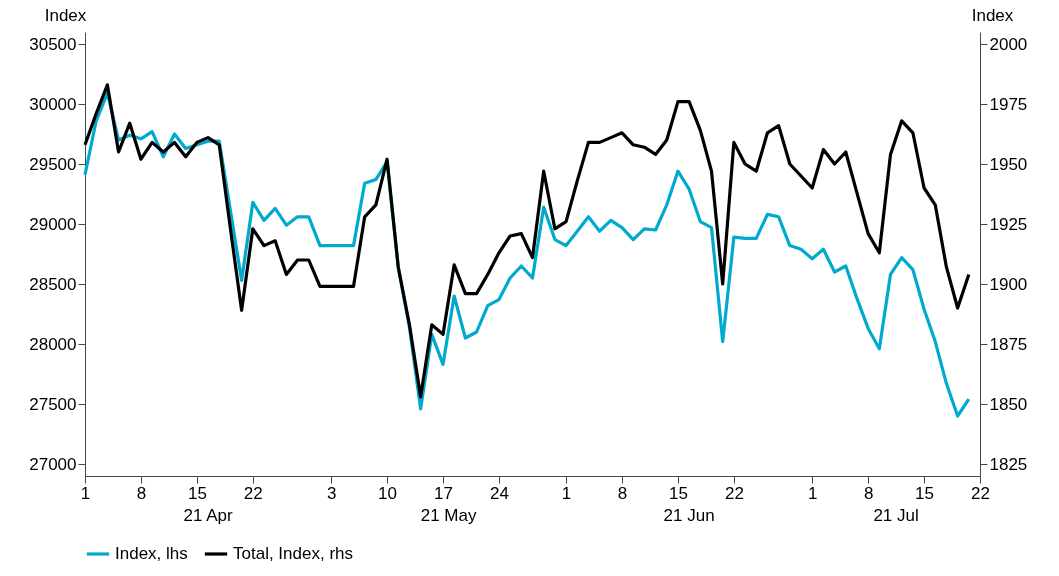  Describe the element at coordinates (293, 553) in the screenshot. I see `legend-label: Total, Index, rhs` at that location.